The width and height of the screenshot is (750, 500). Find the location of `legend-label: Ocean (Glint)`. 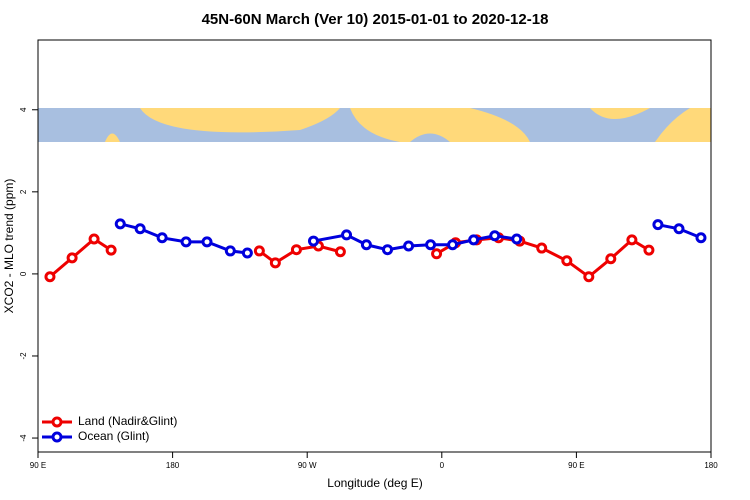

legend-label: Ocean (Glint) is located at coordinates (113, 436).